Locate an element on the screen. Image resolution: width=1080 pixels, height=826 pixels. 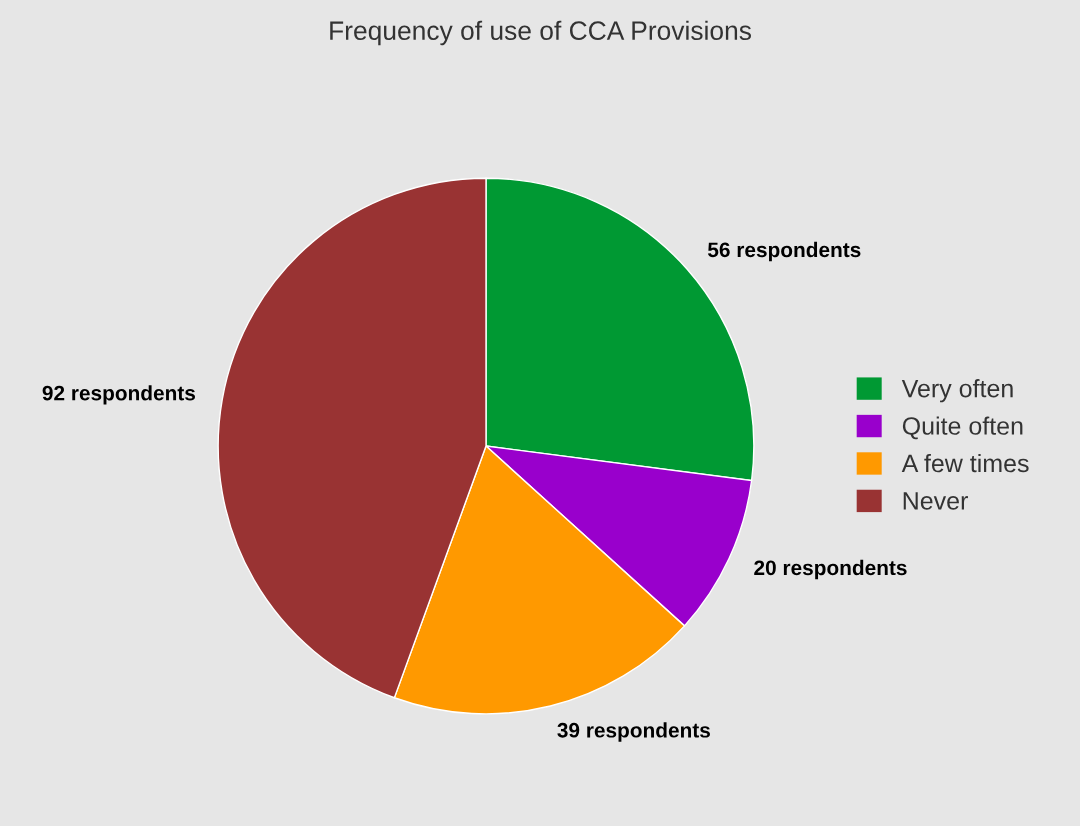
legend-label: Quite often is located at coordinates (962, 428).